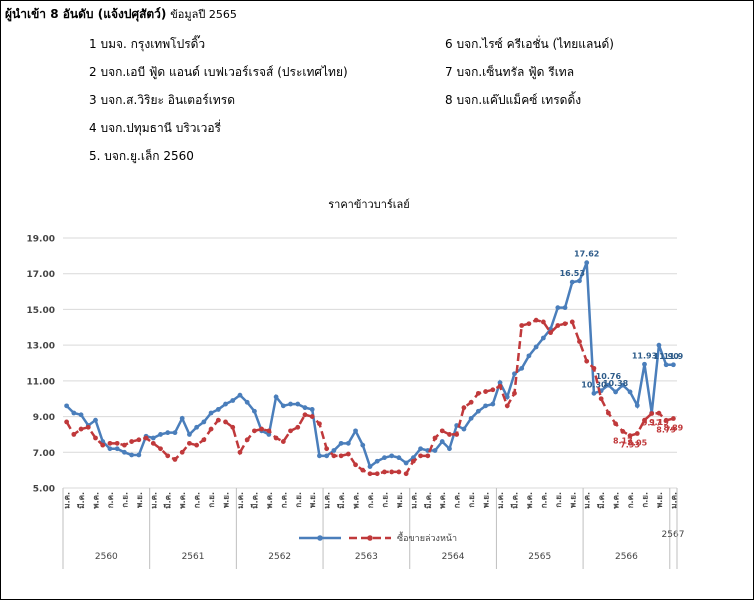 The height and width of the screenshot is (600, 754). What do you see at coordinates (106, 557) in the screenshot?
I see `year-label: 2560` at bounding box center [106, 557].